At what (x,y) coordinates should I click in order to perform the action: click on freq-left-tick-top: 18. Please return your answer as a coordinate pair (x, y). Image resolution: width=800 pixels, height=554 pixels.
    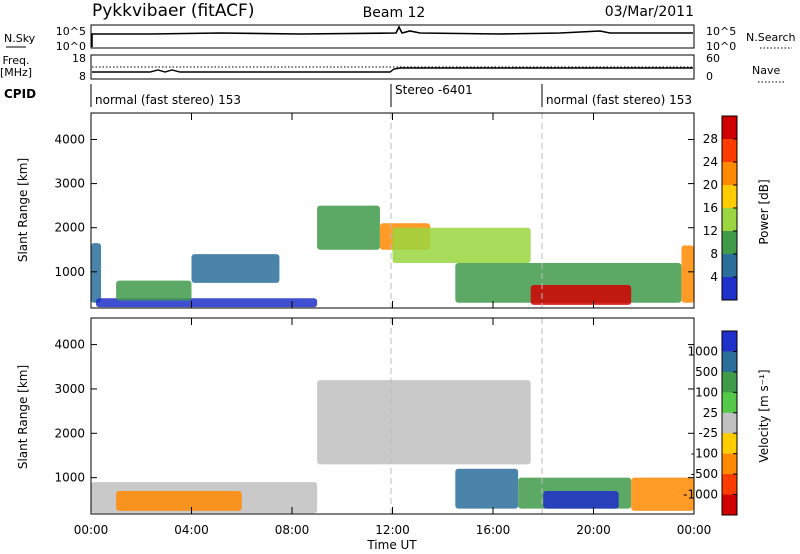
    Looking at the image, I should click on (79, 58).